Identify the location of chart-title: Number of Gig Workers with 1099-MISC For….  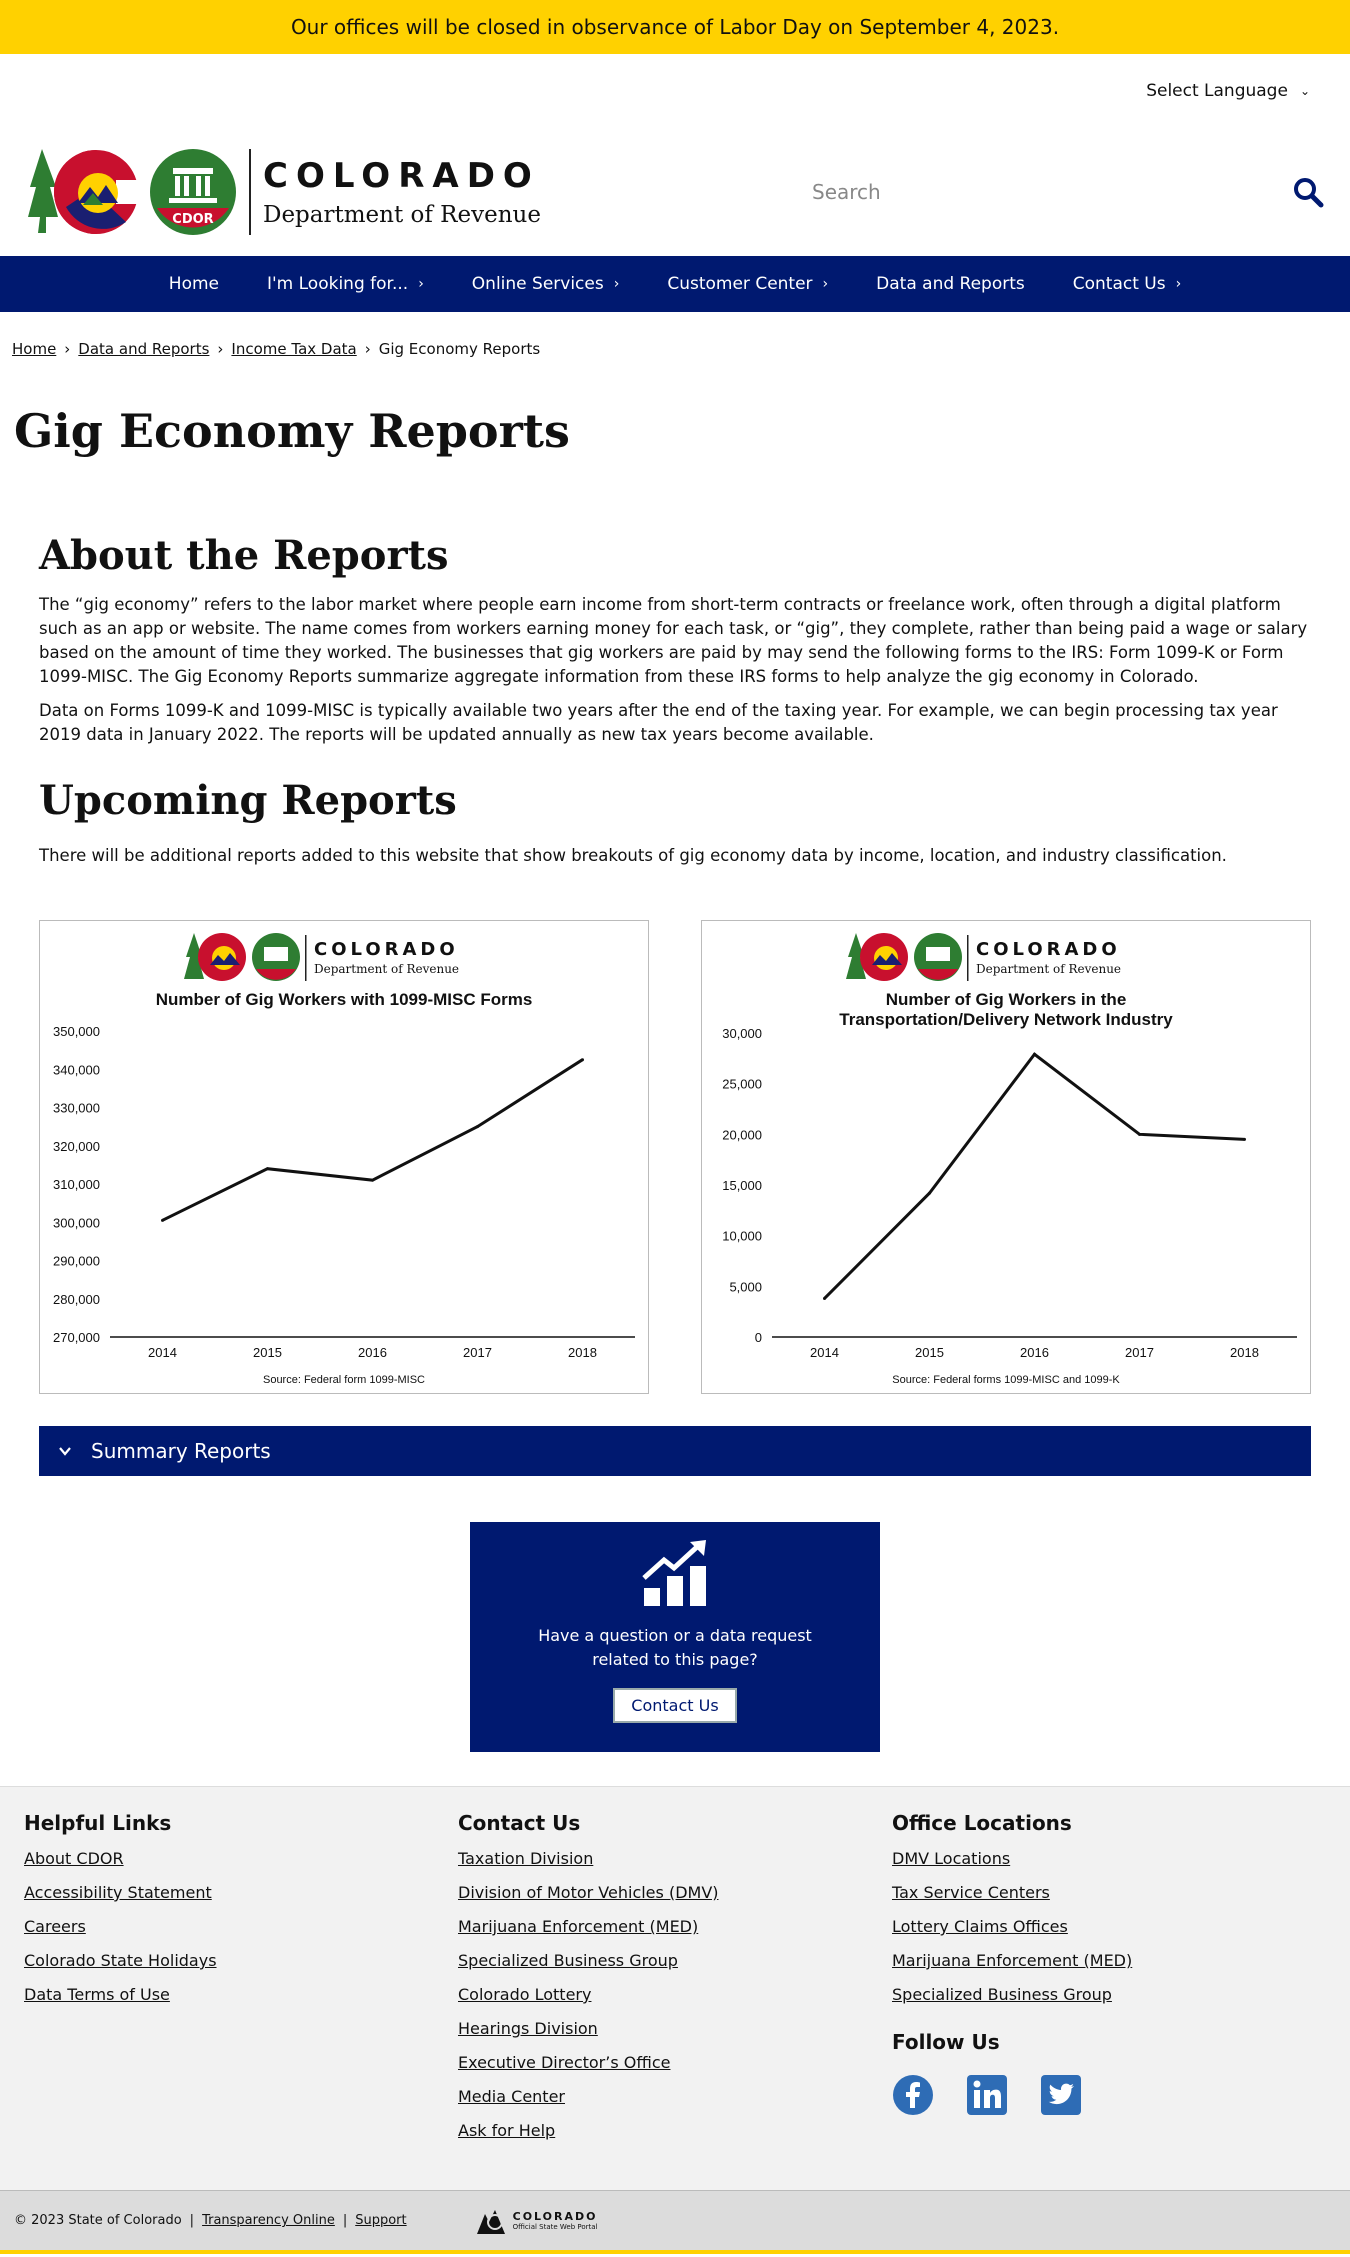
(344, 999).